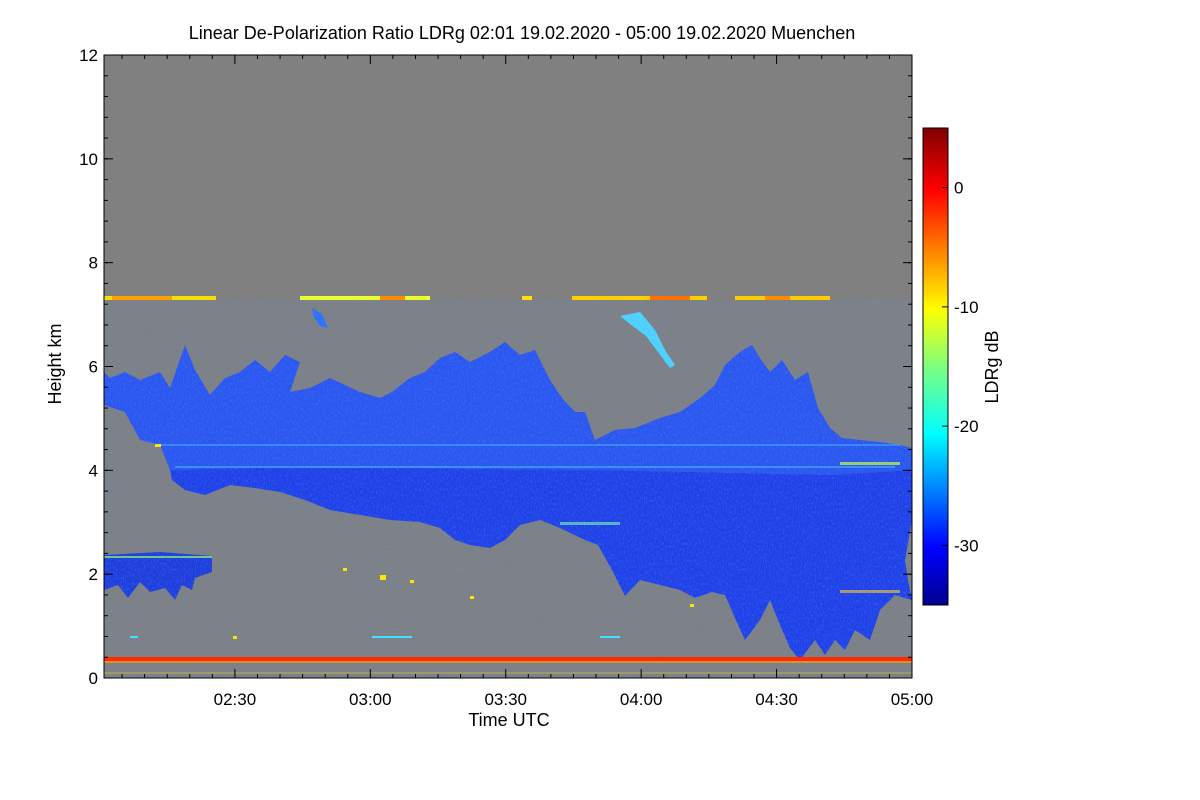 The width and height of the screenshot is (1200, 800). Describe the element at coordinates (88, 55) in the screenshot. I see `y-tick-label: 12` at that location.